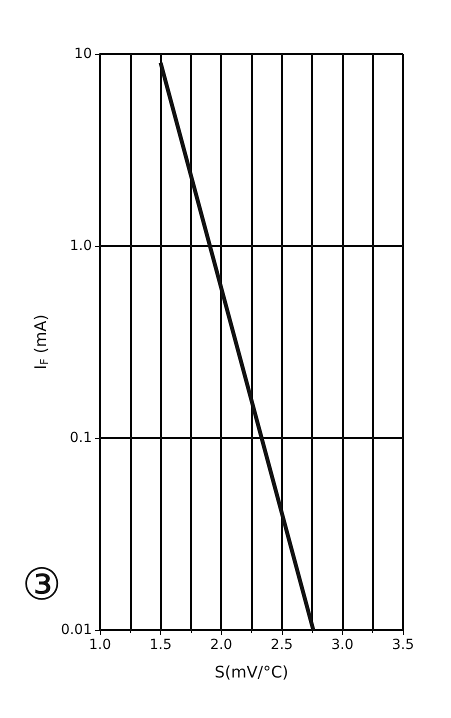 The width and height of the screenshot is (451, 718). Describe the element at coordinates (76, 630) in the screenshot. I see `y-tick-label: 0.01` at that location.